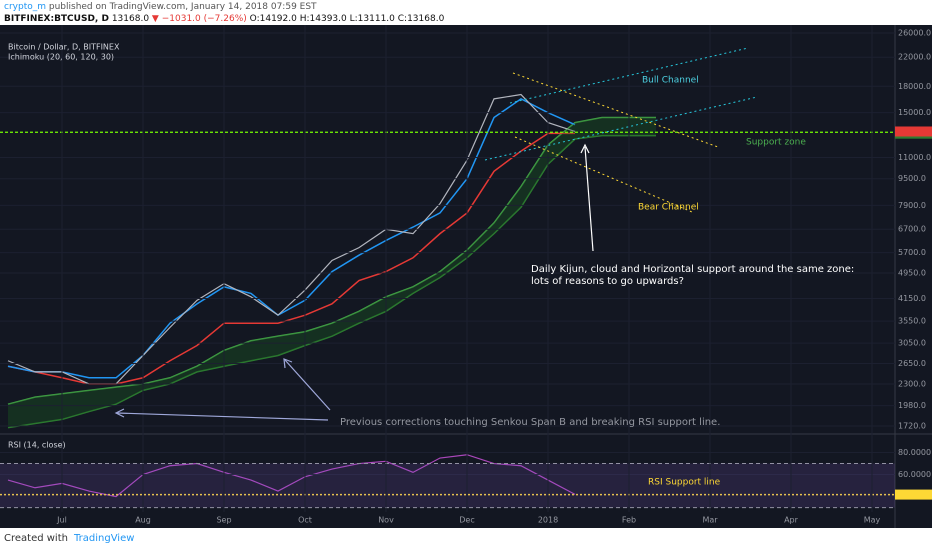 The image size is (932, 550). What do you see at coordinates (914, 33) in the screenshot?
I see `y-tick-label: 26000.0` at bounding box center [914, 33].